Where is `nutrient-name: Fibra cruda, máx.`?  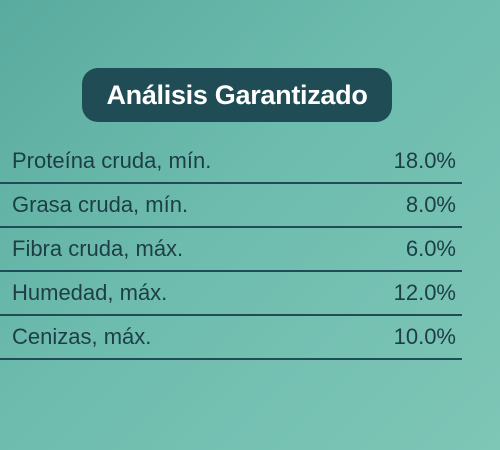
nutrient-name: Fibra cruda, máx. is located at coordinates (98, 248).